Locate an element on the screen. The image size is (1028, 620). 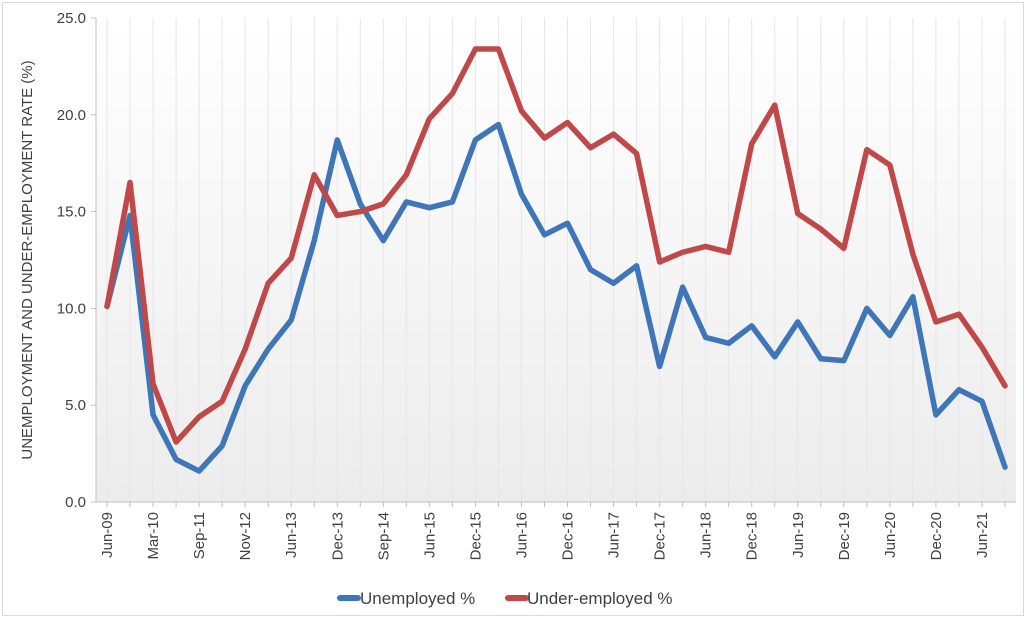
x-tick-label: Sep-14 is located at coordinates (383, 536).